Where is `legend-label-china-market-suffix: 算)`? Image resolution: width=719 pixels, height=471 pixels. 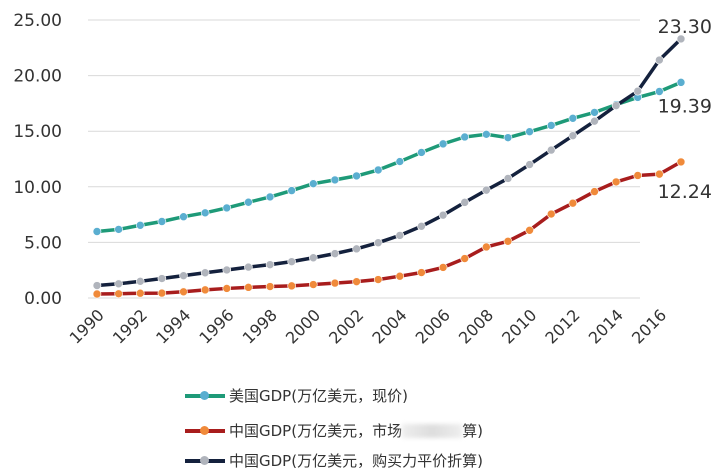
legend-label-china-market-suffix: 算) is located at coordinates (472, 431).